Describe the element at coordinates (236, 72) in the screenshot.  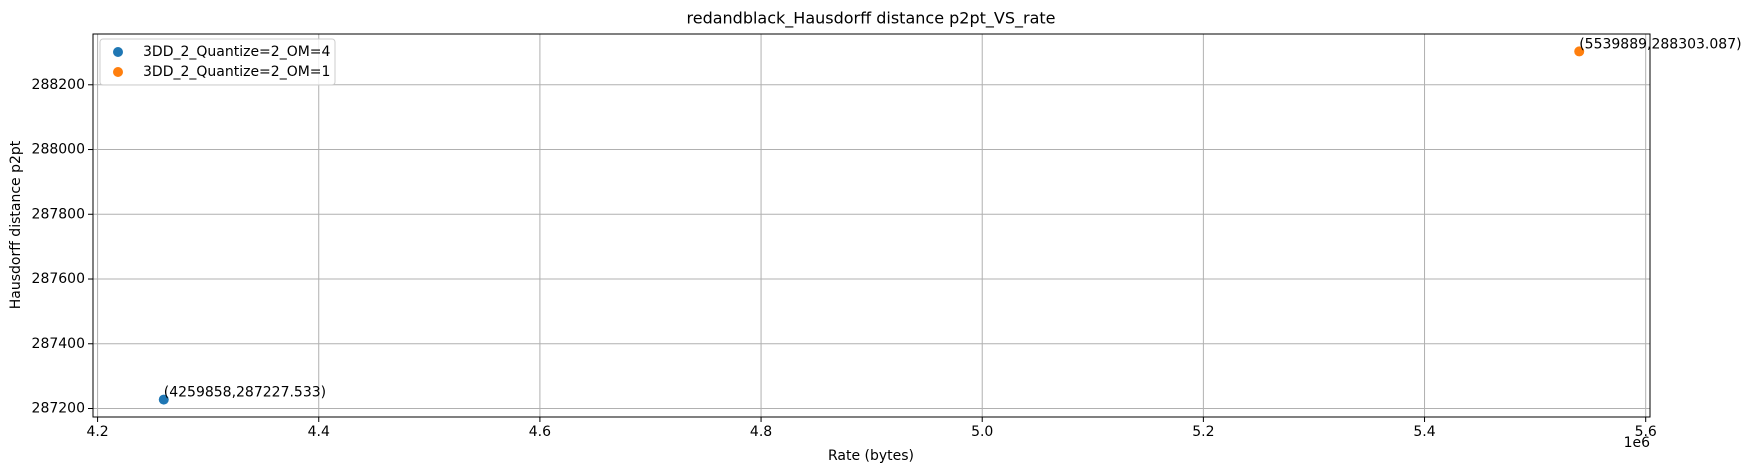
I see `legend-label: 3DD_2_Quantize=2_OM=1` at that location.